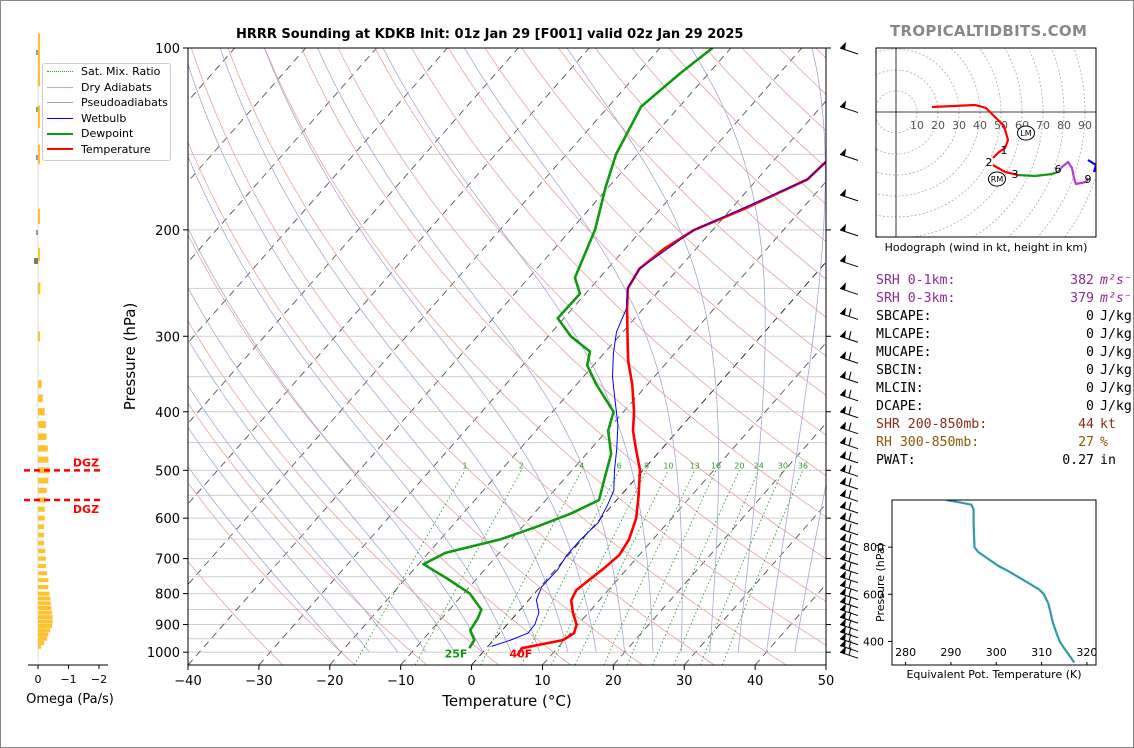 The width and height of the screenshot is (1134, 748). What do you see at coordinates (613, 681) in the screenshot?
I see `x-tick-label: 20` at bounding box center [613, 681].